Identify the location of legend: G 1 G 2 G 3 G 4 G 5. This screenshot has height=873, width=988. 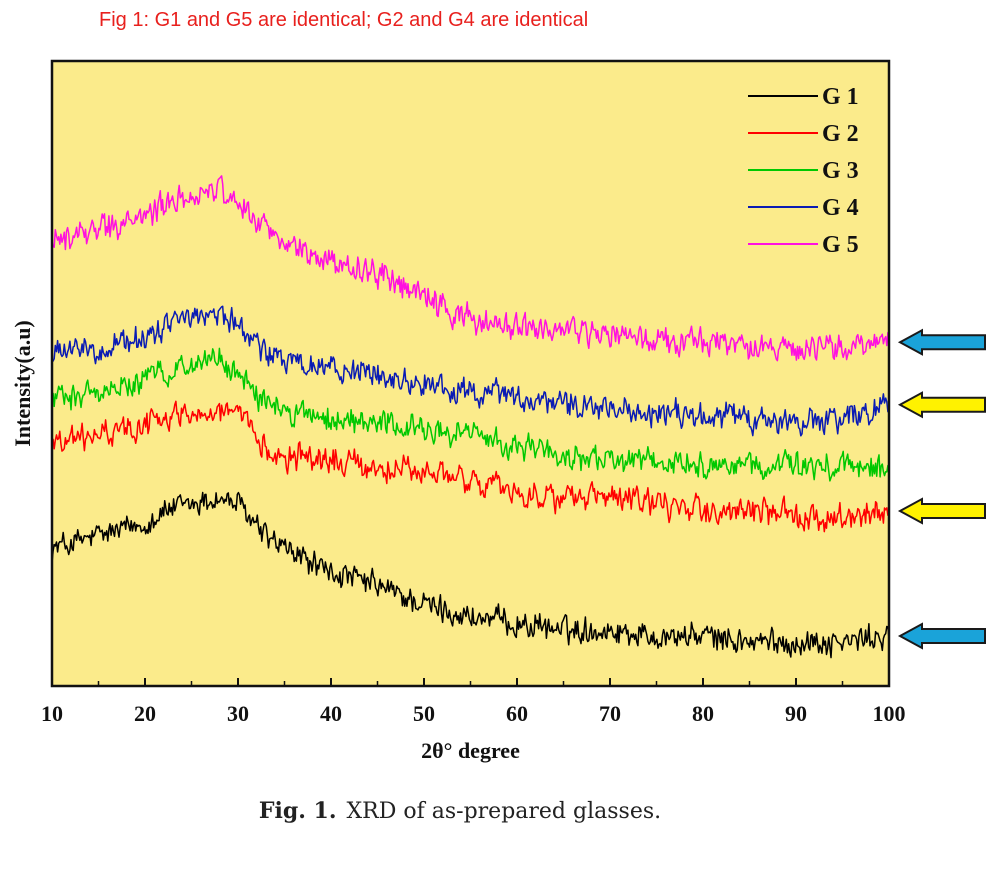
(803, 171).